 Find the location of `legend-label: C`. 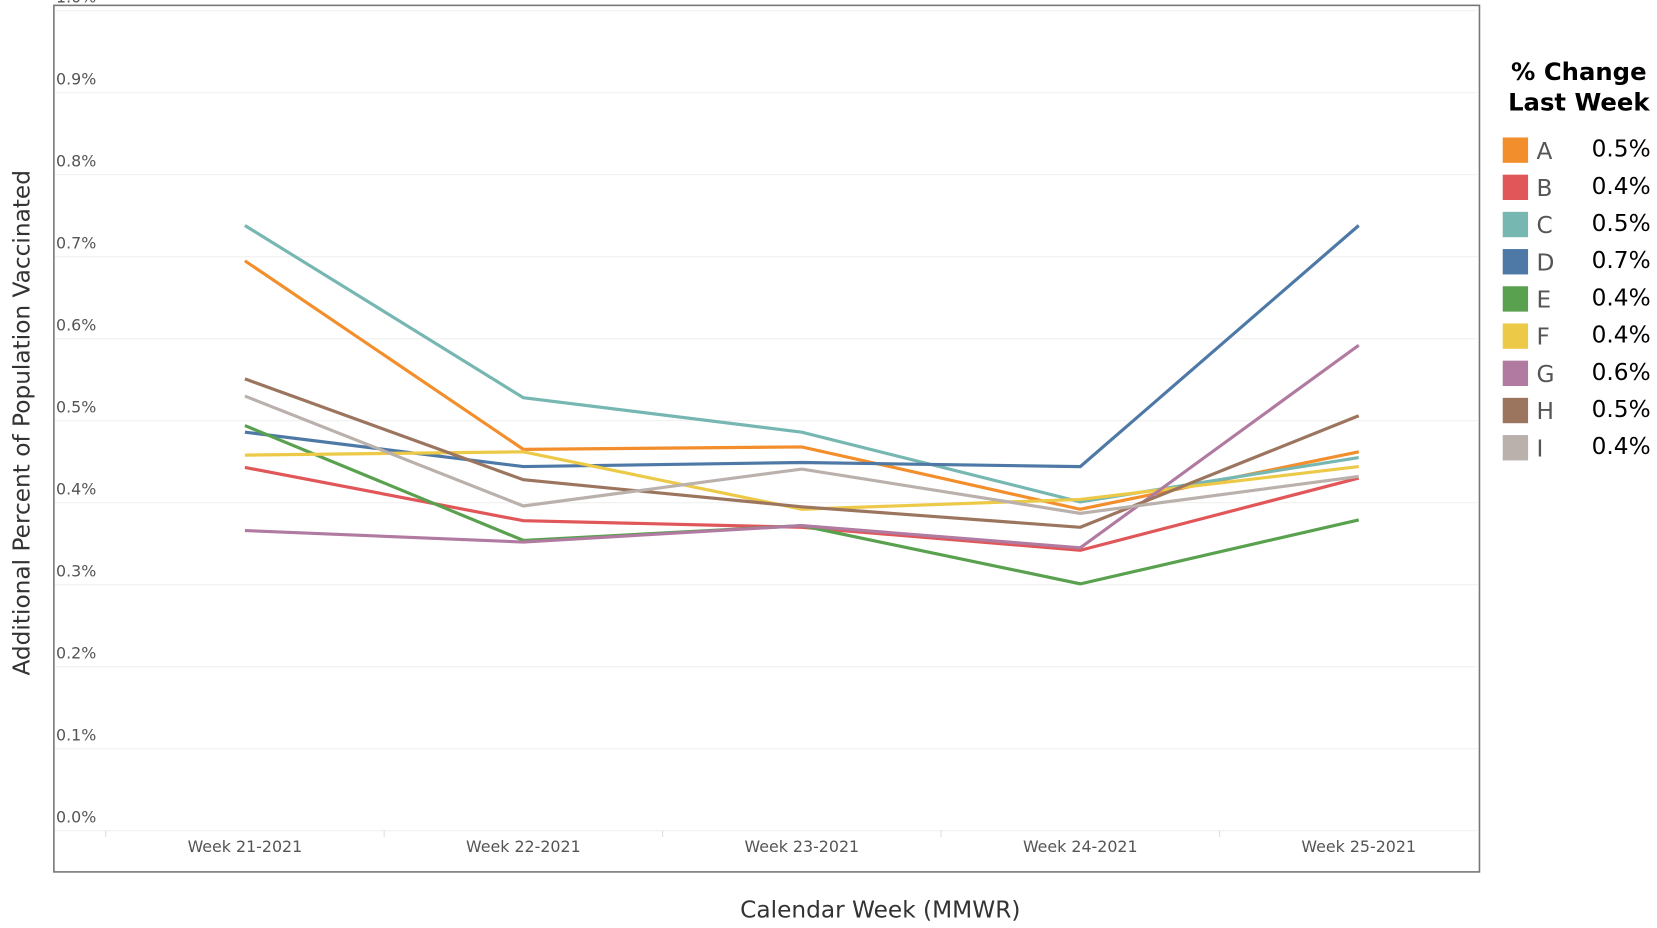

legend-label: C is located at coordinates (1545, 225).